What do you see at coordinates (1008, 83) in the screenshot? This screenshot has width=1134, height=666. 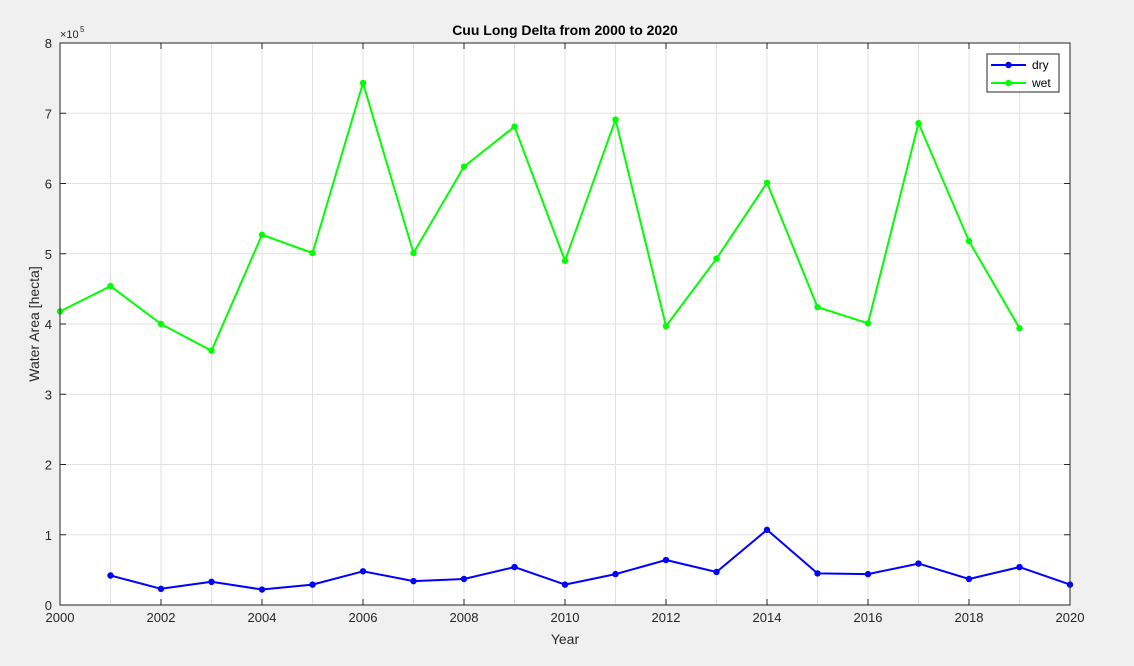 I see `legend-marker-wet` at bounding box center [1008, 83].